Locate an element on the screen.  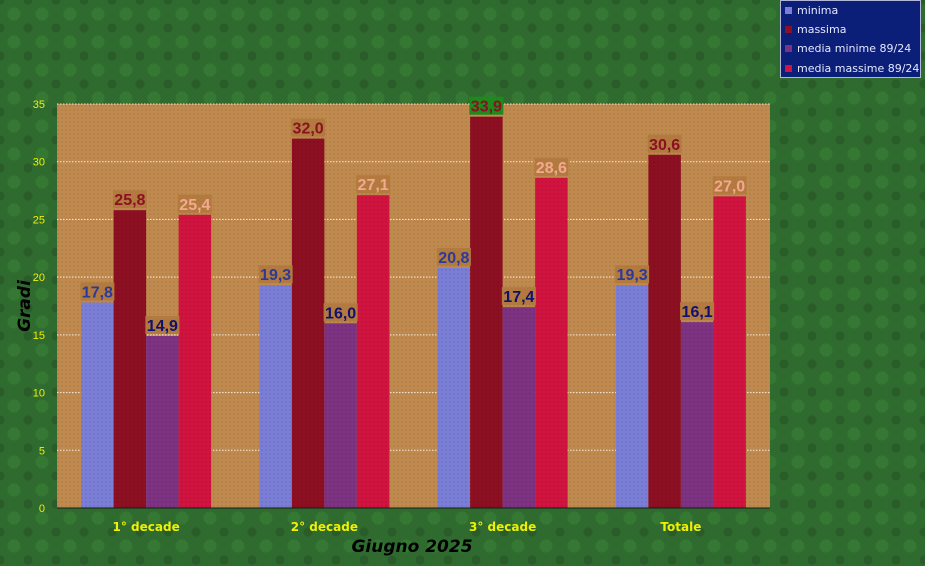
data-label: 17,8 is located at coordinates (97, 293).